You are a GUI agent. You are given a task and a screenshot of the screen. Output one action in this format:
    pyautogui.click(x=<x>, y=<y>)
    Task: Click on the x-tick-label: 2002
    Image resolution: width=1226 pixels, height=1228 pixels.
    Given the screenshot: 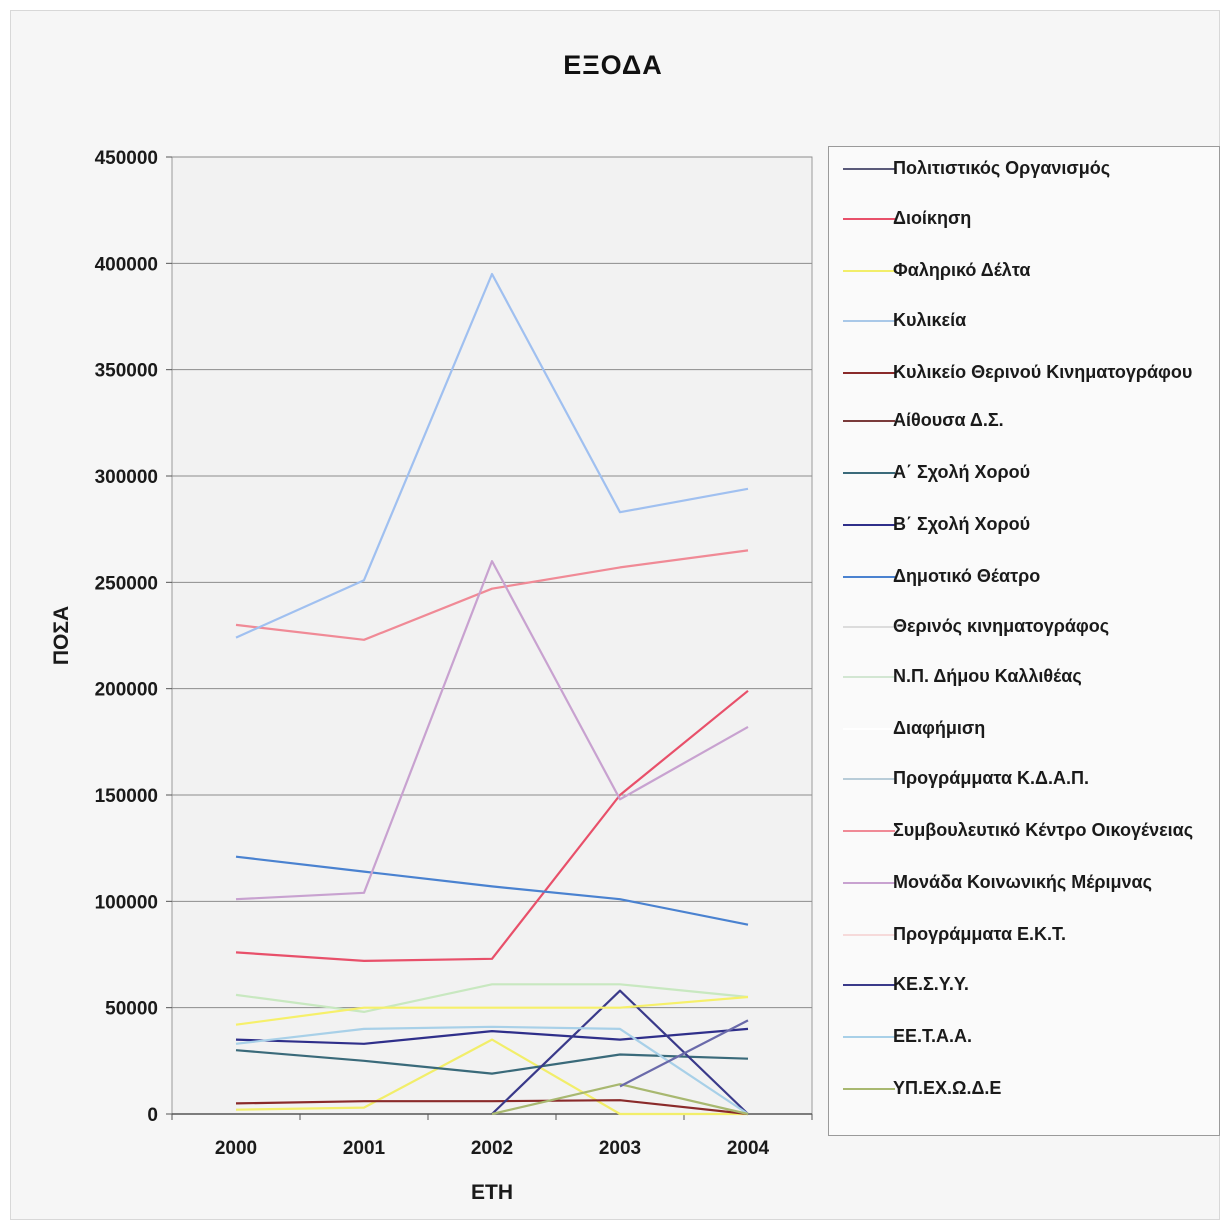 What is the action you would take?
    pyautogui.click(x=492, y=1148)
    